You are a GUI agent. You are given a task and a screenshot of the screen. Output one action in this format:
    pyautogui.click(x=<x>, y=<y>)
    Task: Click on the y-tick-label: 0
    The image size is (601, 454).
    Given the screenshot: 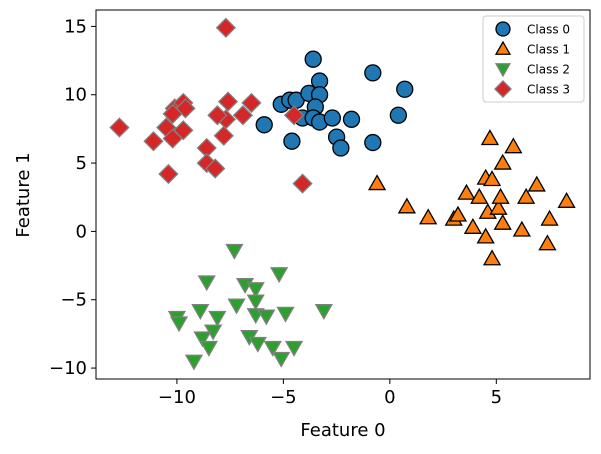 What is the action you would take?
    pyautogui.click(x=81, y=231)
    